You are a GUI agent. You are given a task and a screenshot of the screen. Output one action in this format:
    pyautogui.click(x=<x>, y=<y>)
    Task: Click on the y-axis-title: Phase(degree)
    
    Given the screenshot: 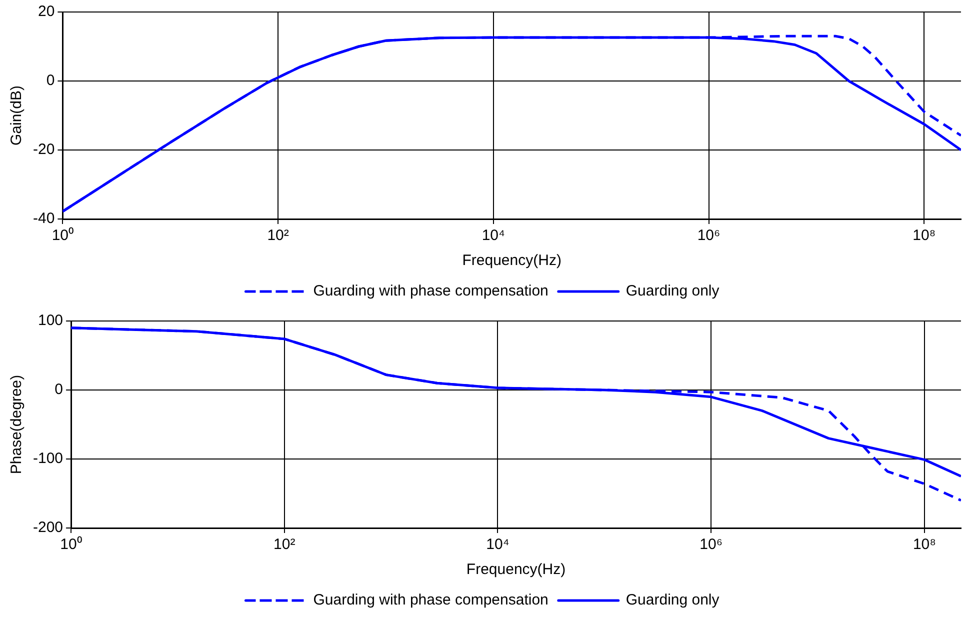 What is the action you would take?
    pyautogui.click(x=17, y=424)
    